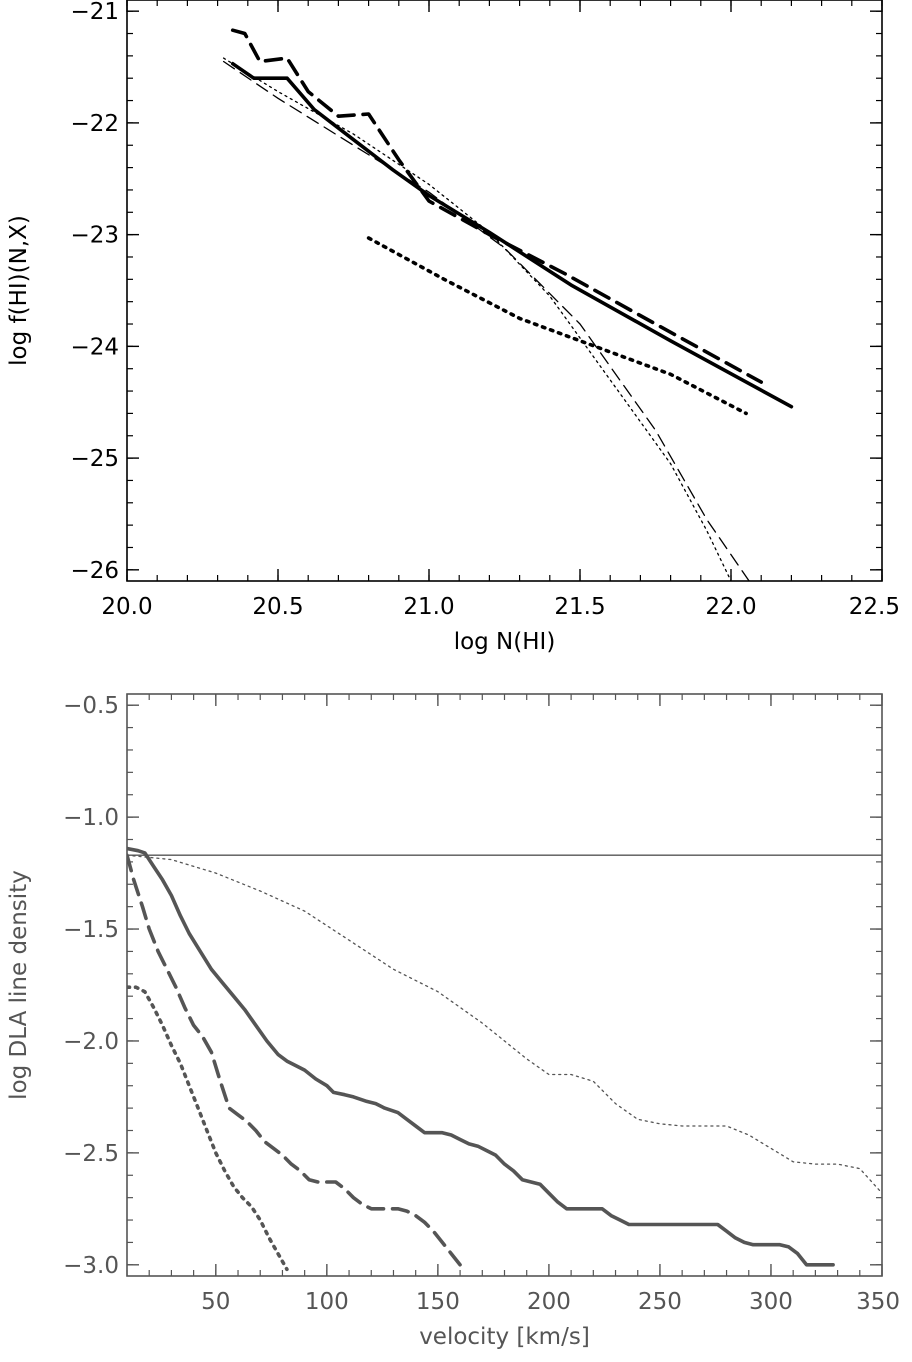 This screenshot has height=1362, width=912. What do you see at coordinates (294, 1060) in the screenshot?
I see `series-dashed` at bounding box center [294, 1060].